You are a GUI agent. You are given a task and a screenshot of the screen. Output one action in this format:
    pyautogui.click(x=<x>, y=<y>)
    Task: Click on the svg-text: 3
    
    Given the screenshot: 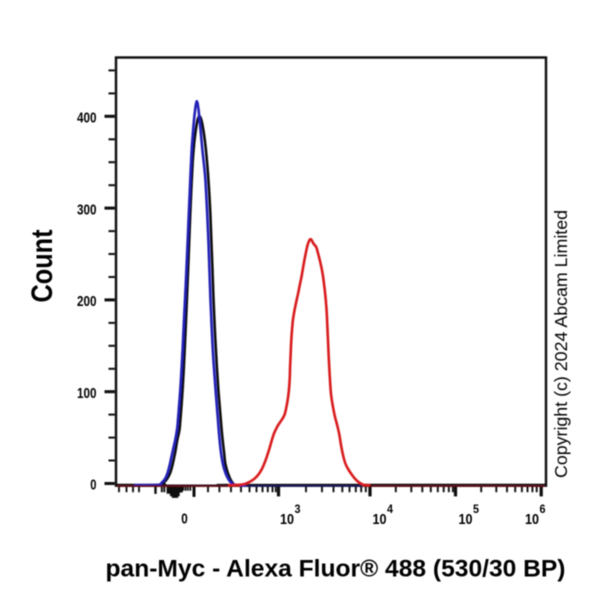 What is the action you would take?
    pyautogui.click(x=298, y=510)
    